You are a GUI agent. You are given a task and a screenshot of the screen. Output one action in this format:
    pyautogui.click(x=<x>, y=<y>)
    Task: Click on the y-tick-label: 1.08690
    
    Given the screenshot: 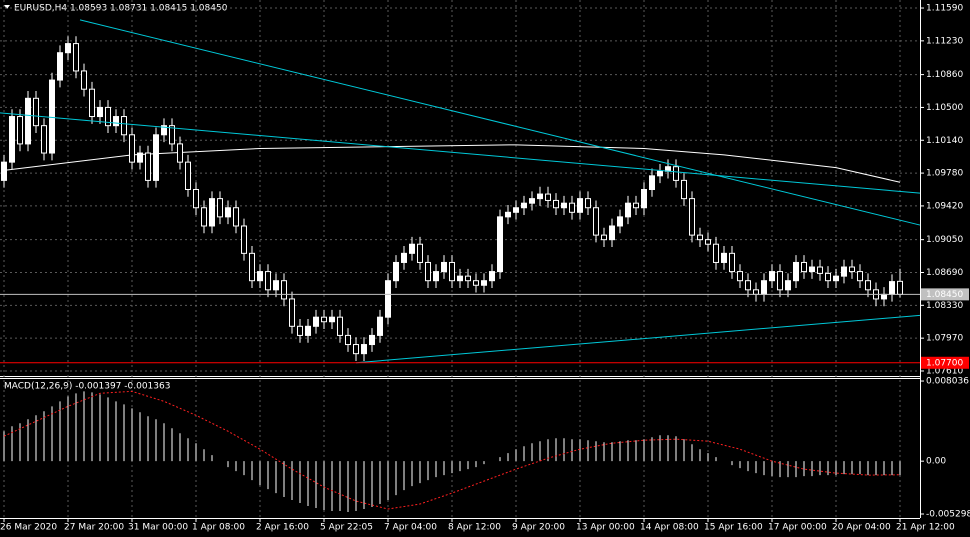 What is the action you would take?
    pyautogui.click(x=944, y=273)
    